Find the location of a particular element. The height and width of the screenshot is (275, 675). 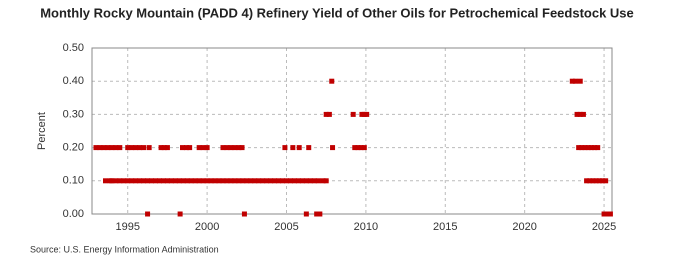

y-tick-label: 0.00 is located at coordinates (73, 214).